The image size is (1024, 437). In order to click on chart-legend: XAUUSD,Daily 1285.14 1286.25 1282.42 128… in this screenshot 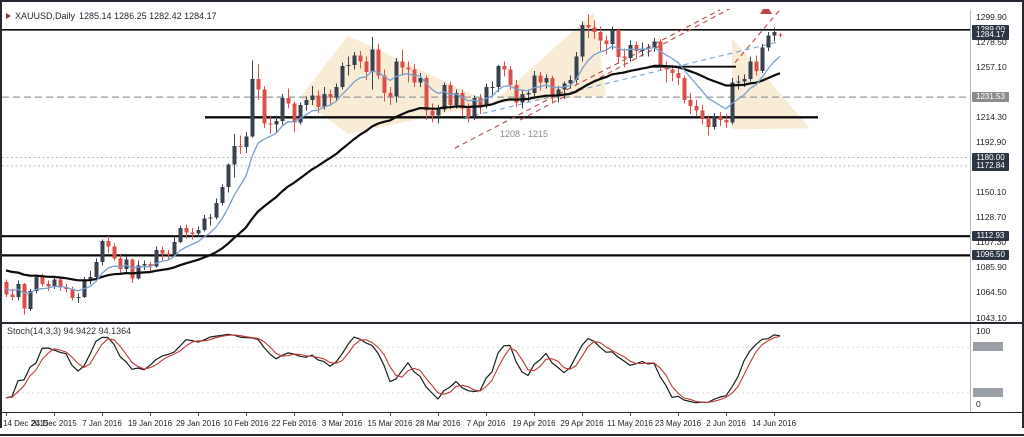, I will do `click(111, 16)`.